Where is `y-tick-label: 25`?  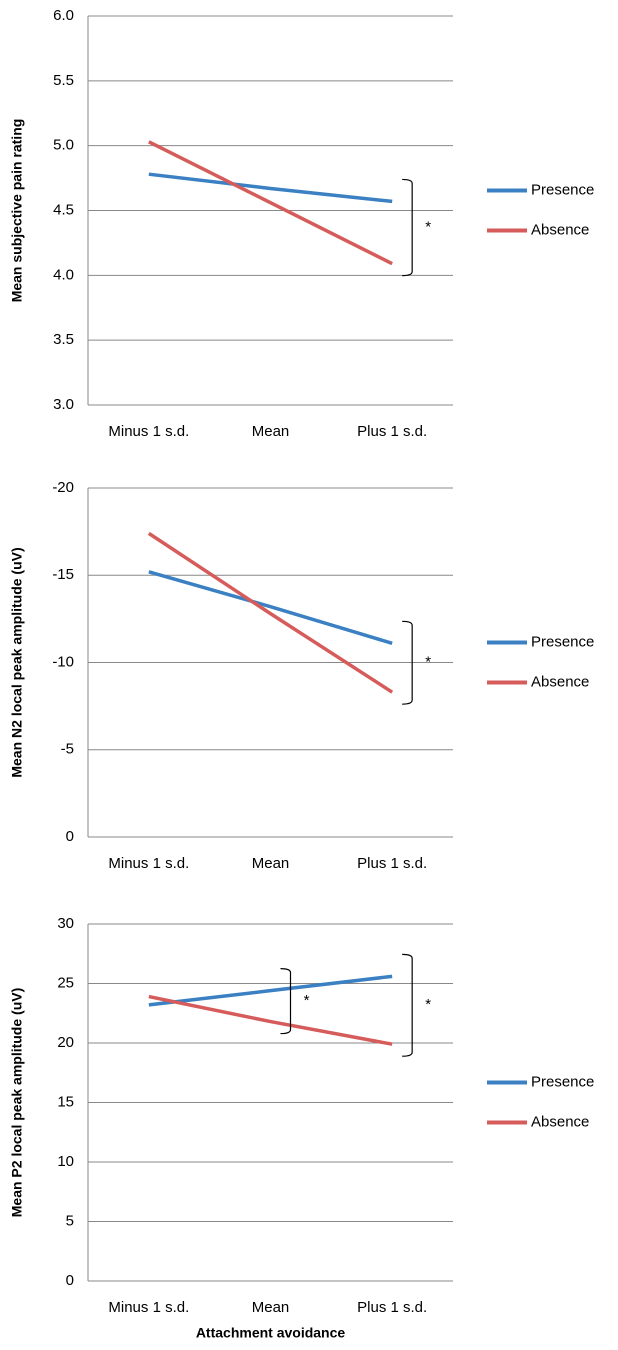 y-tick-label: 25 is located at coordinates (65, 982).